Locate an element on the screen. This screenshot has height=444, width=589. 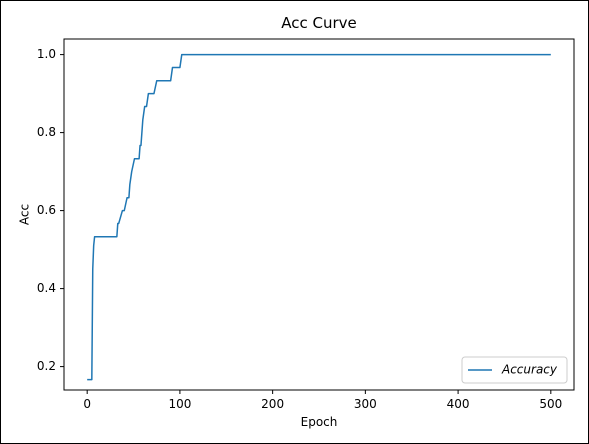
y-axis-label: Acc is located at coordinates (25, 214).